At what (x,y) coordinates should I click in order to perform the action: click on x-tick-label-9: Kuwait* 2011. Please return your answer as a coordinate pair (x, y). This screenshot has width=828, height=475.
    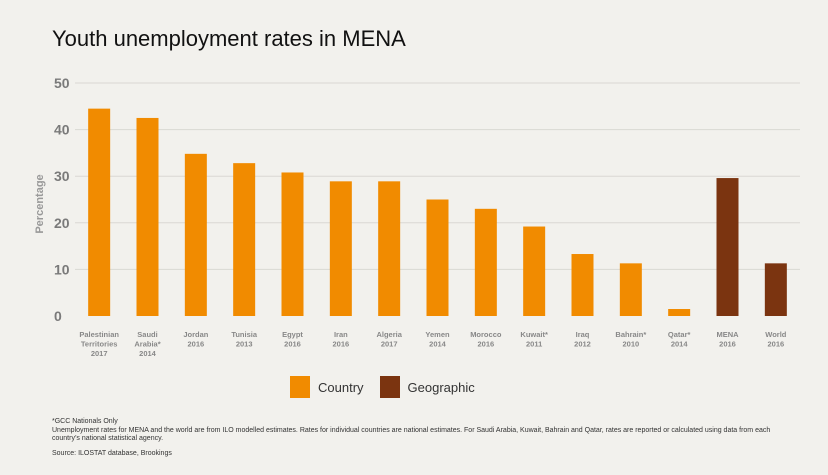
    Looking at the image, I should click on (534, 339).